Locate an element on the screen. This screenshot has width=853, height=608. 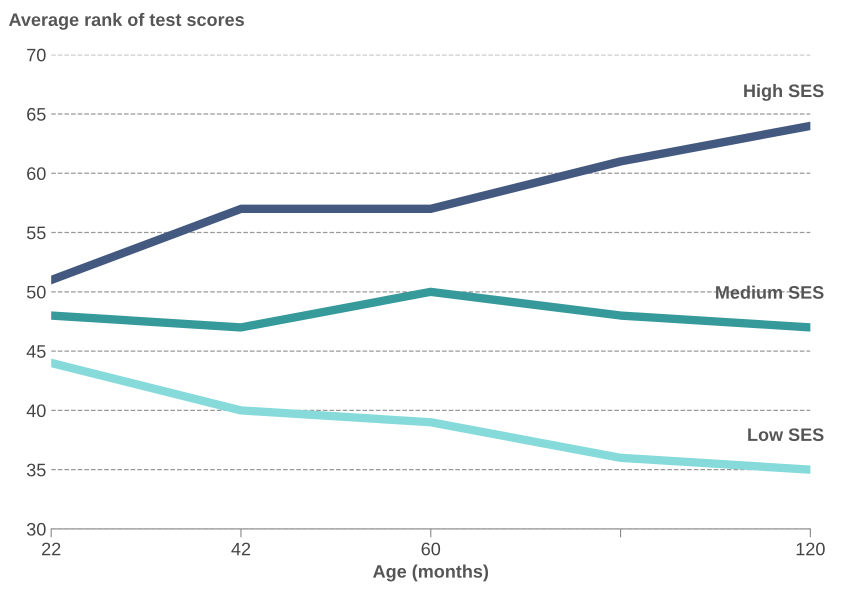
y-tick-label: 60 is located at coordinates (36, 173).